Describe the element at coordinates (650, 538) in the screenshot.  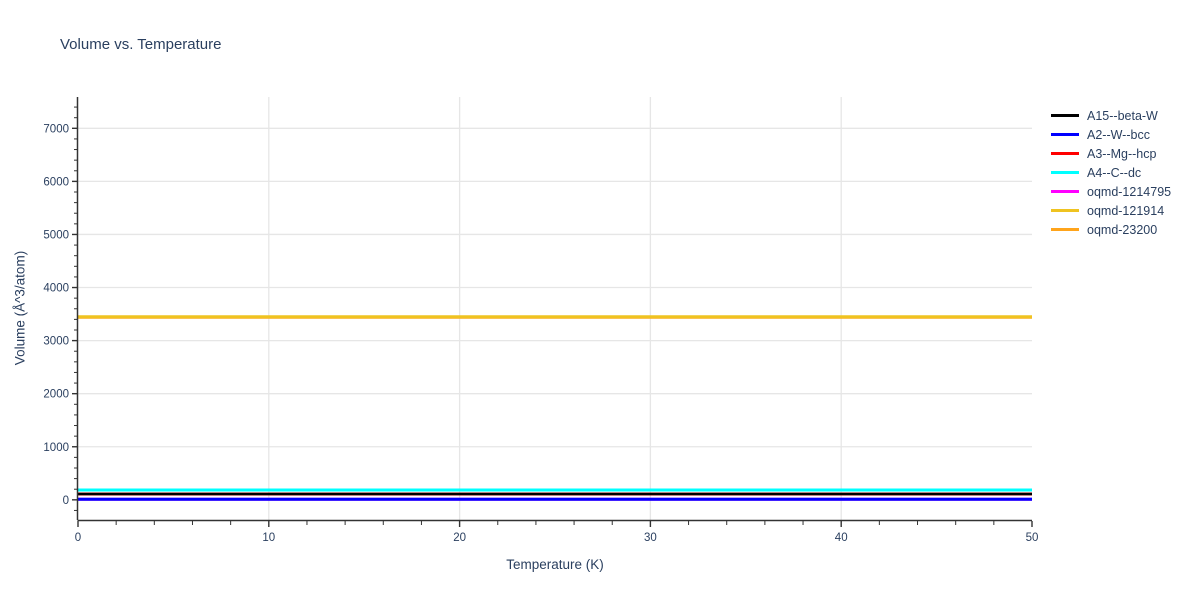
I see `x-tick-label-30: 30` at that location.